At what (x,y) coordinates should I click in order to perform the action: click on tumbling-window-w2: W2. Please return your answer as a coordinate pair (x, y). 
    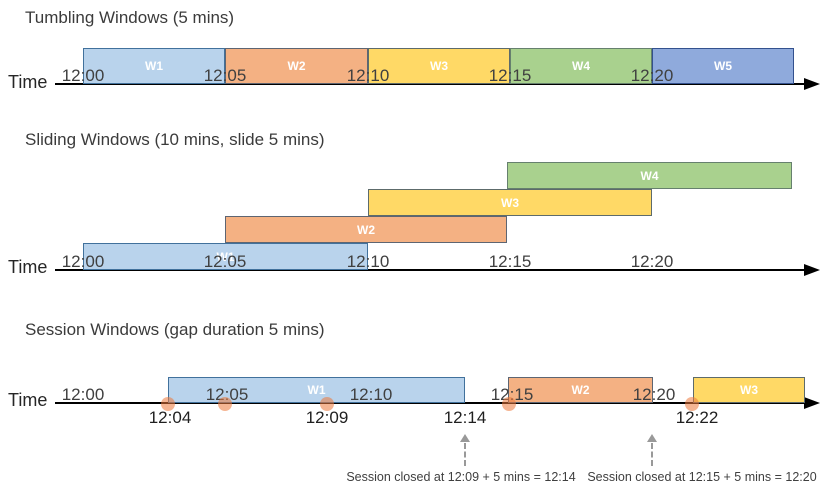
    Looking at the image, I should click on (296, 66).